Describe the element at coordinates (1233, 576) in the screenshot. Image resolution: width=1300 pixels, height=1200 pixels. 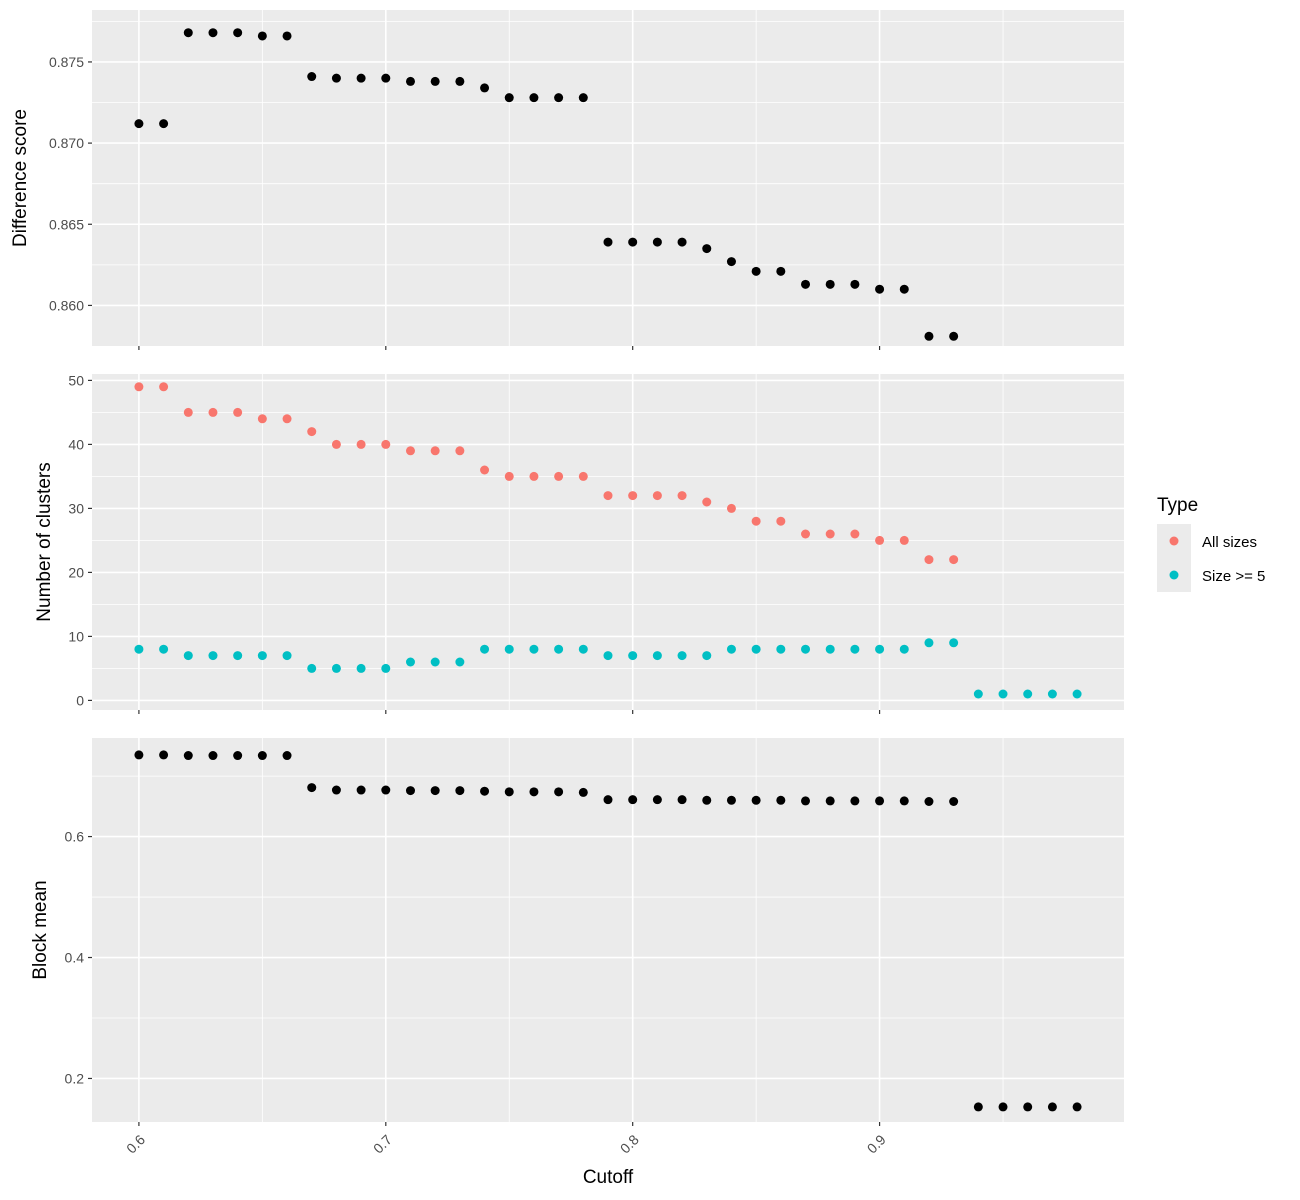
I see `legend-label-size-5: Size >= 5` at that location.